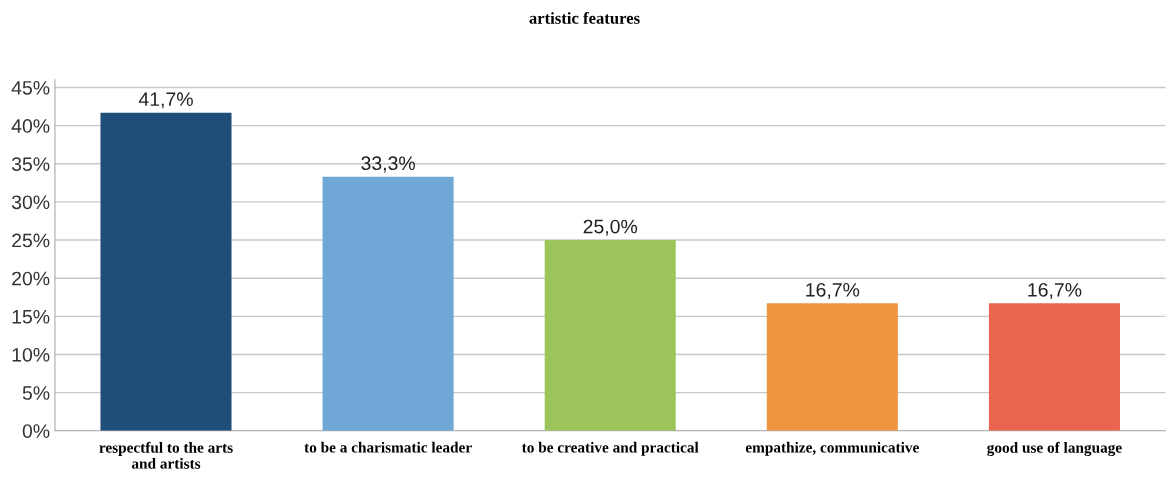 The height and width of the screenshot is (484, 1169). What do you see at coordinates (31, 240) in the screenshot?
I see `y-tick-label: 25%` at bounding box center [31, 240].